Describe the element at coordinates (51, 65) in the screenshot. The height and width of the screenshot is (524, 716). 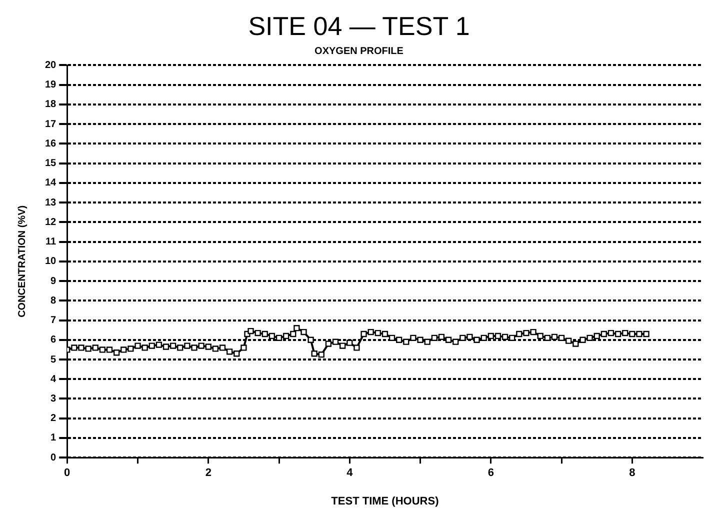
I see `y-tick-label: 20` at that location.